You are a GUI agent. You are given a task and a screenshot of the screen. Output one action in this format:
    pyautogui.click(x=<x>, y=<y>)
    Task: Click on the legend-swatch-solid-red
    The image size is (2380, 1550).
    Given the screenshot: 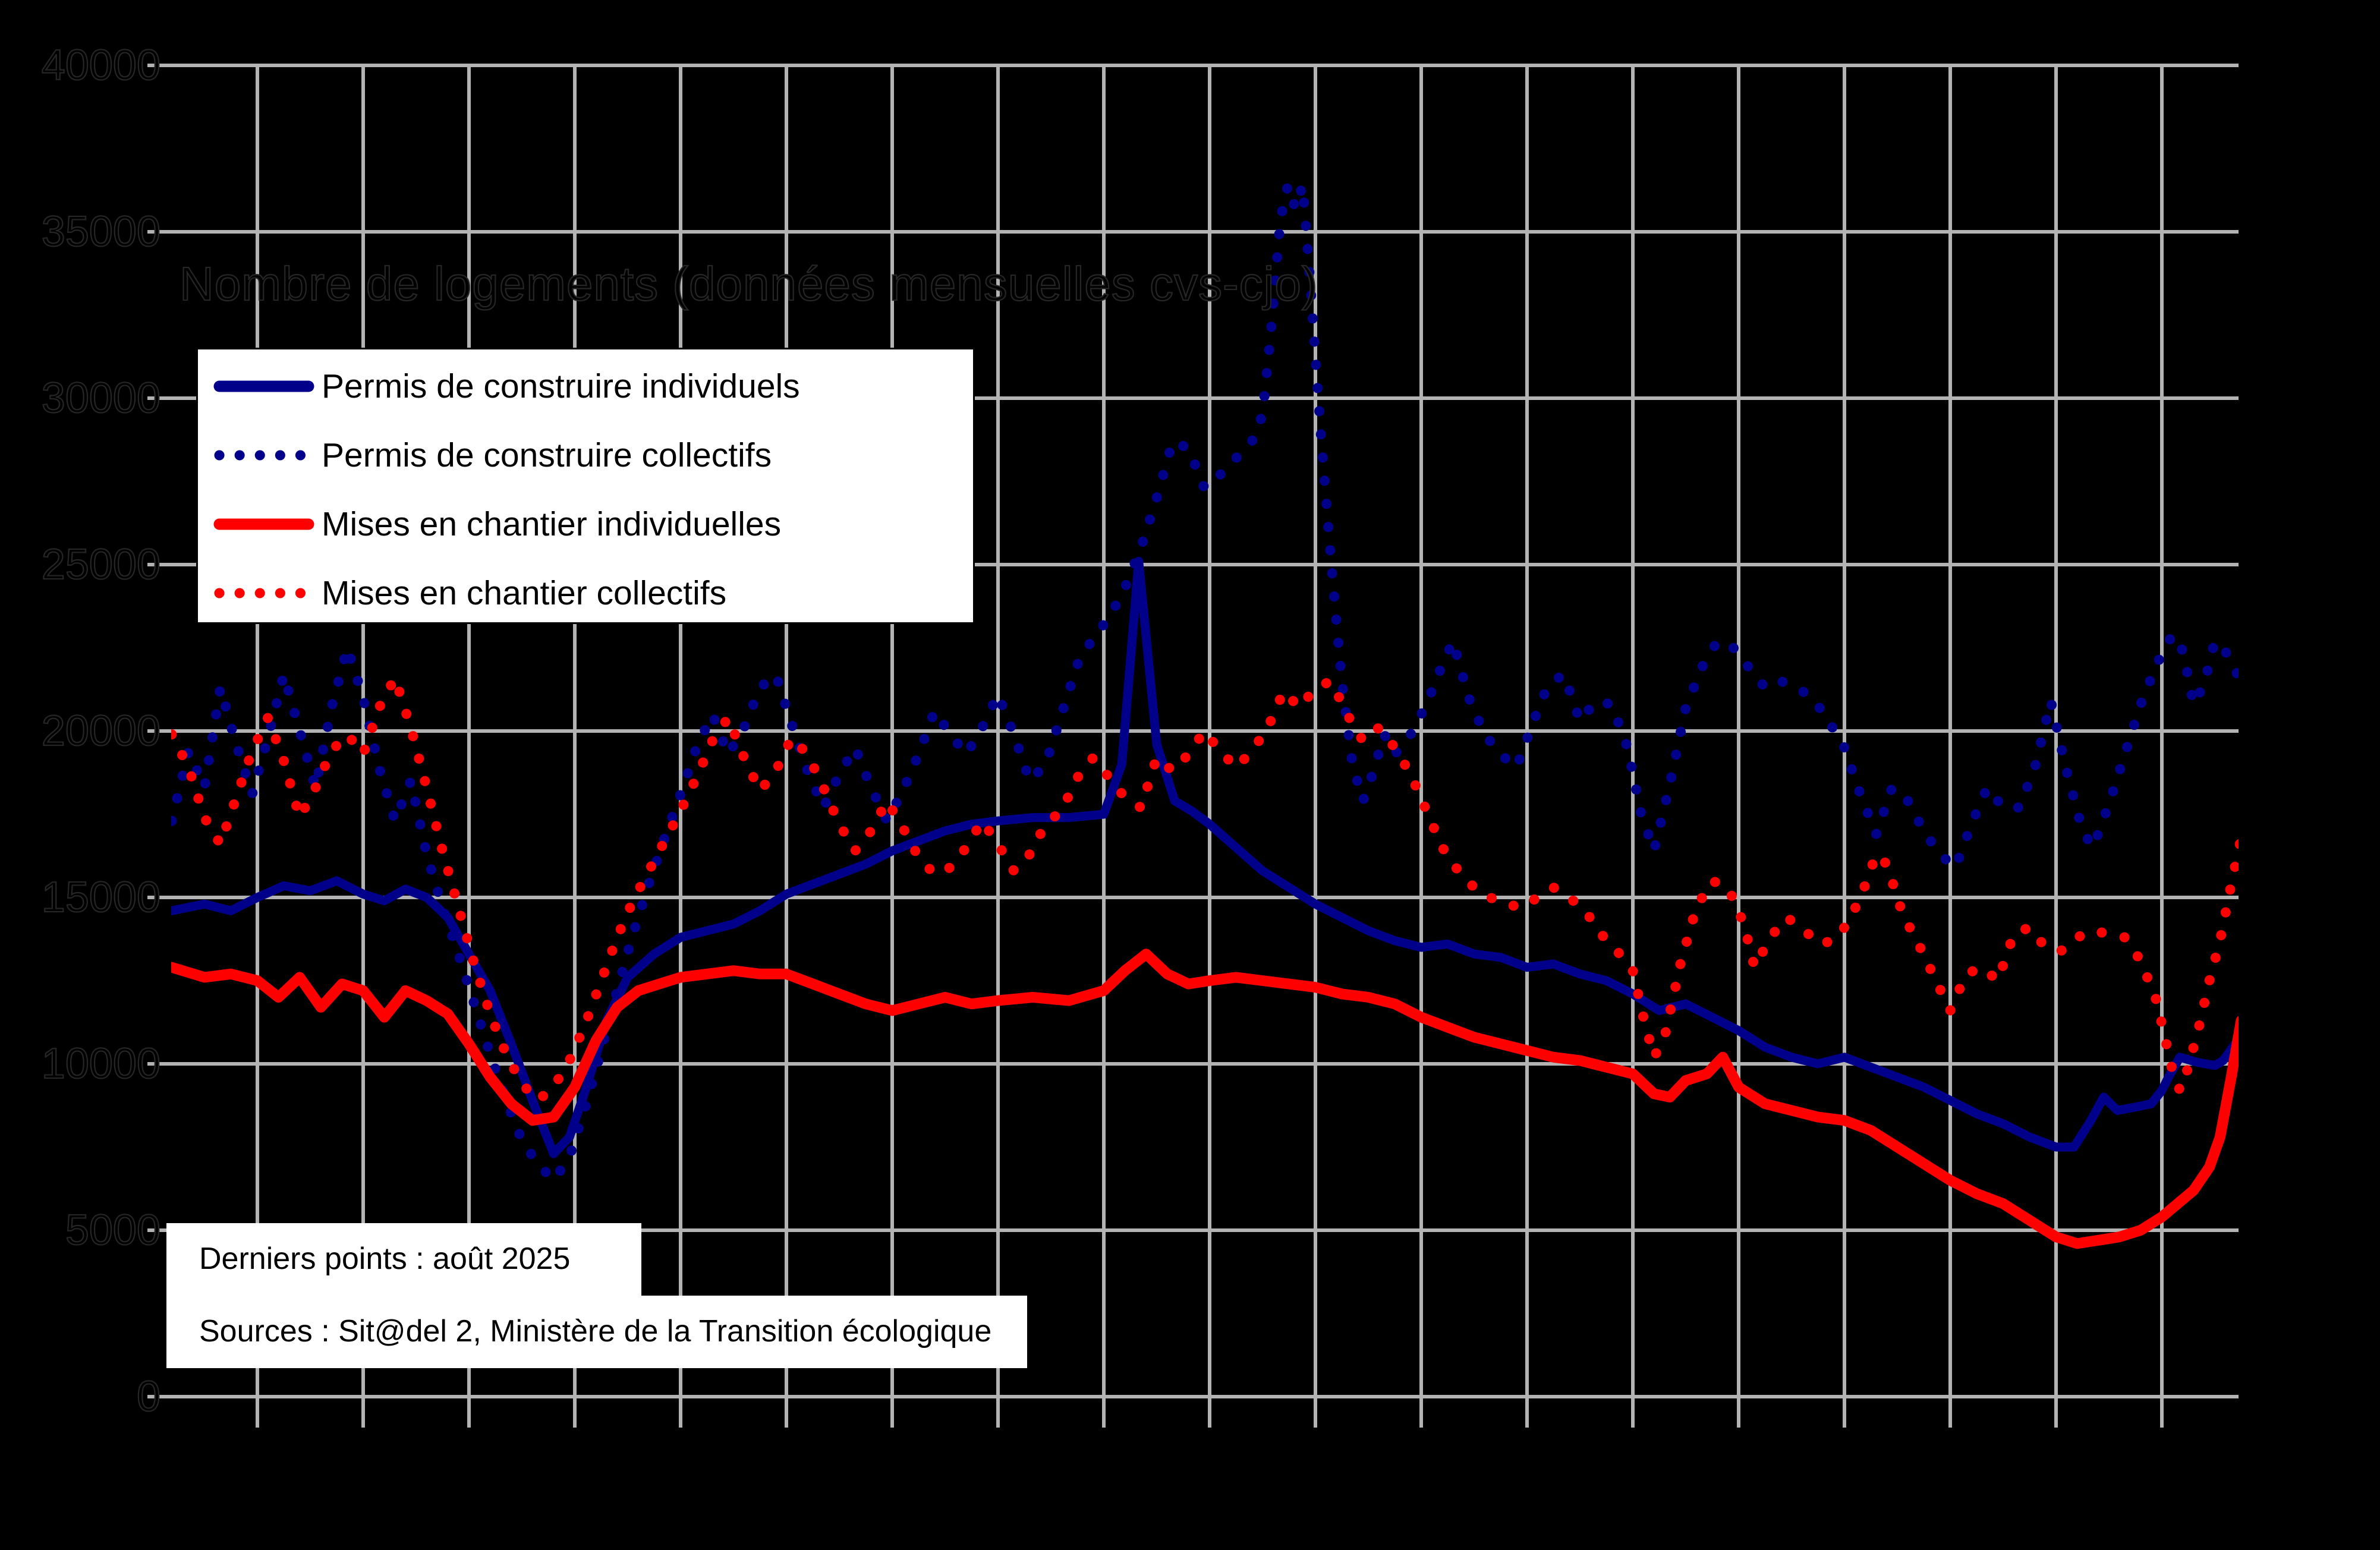 What is the action you would take?
    pyautogui.click(x=263, y=524)
    